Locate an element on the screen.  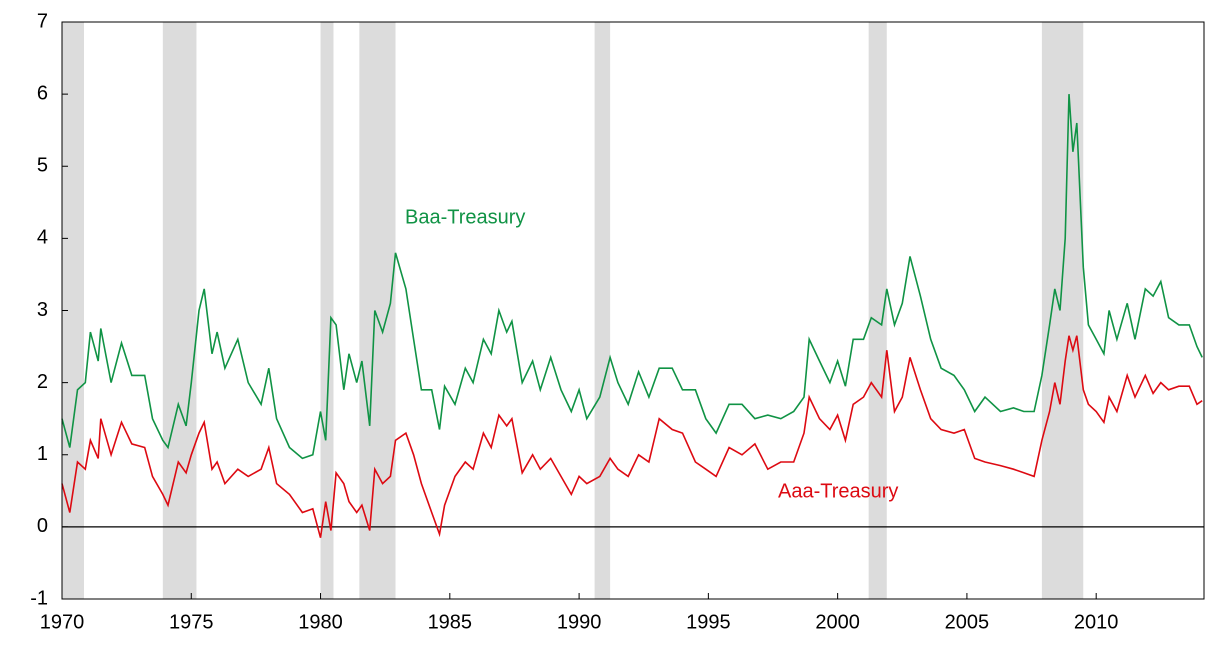
series-label: Baa-Treasury is located at coordinates (465, 217).